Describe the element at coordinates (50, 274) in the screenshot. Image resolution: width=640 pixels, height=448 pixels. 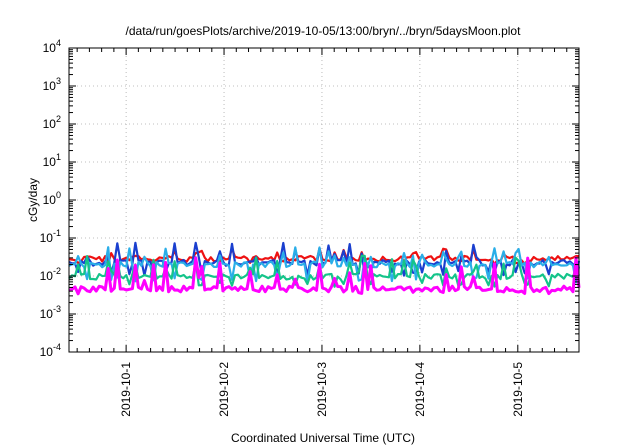
I see `y-tick-label: 10⁻²` at that location.